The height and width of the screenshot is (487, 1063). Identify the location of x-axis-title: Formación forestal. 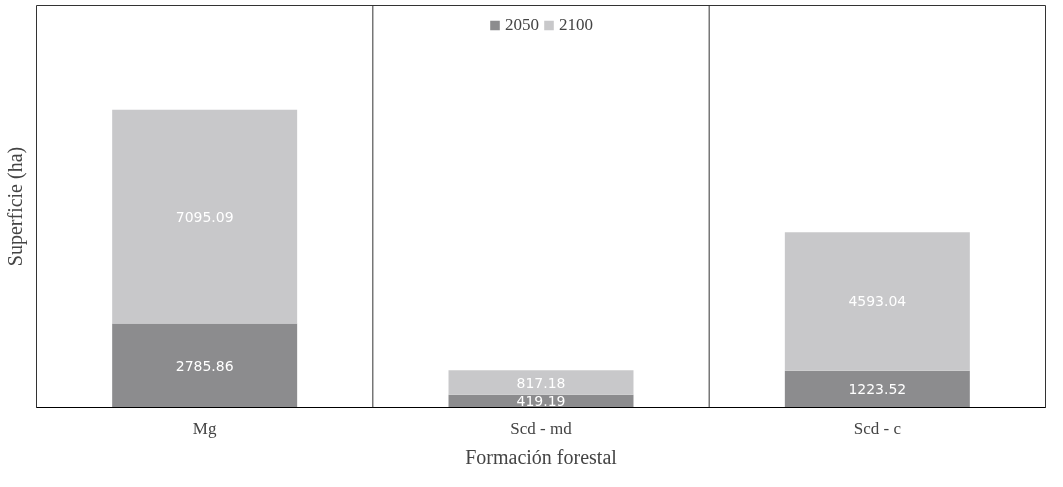
(541, 456).